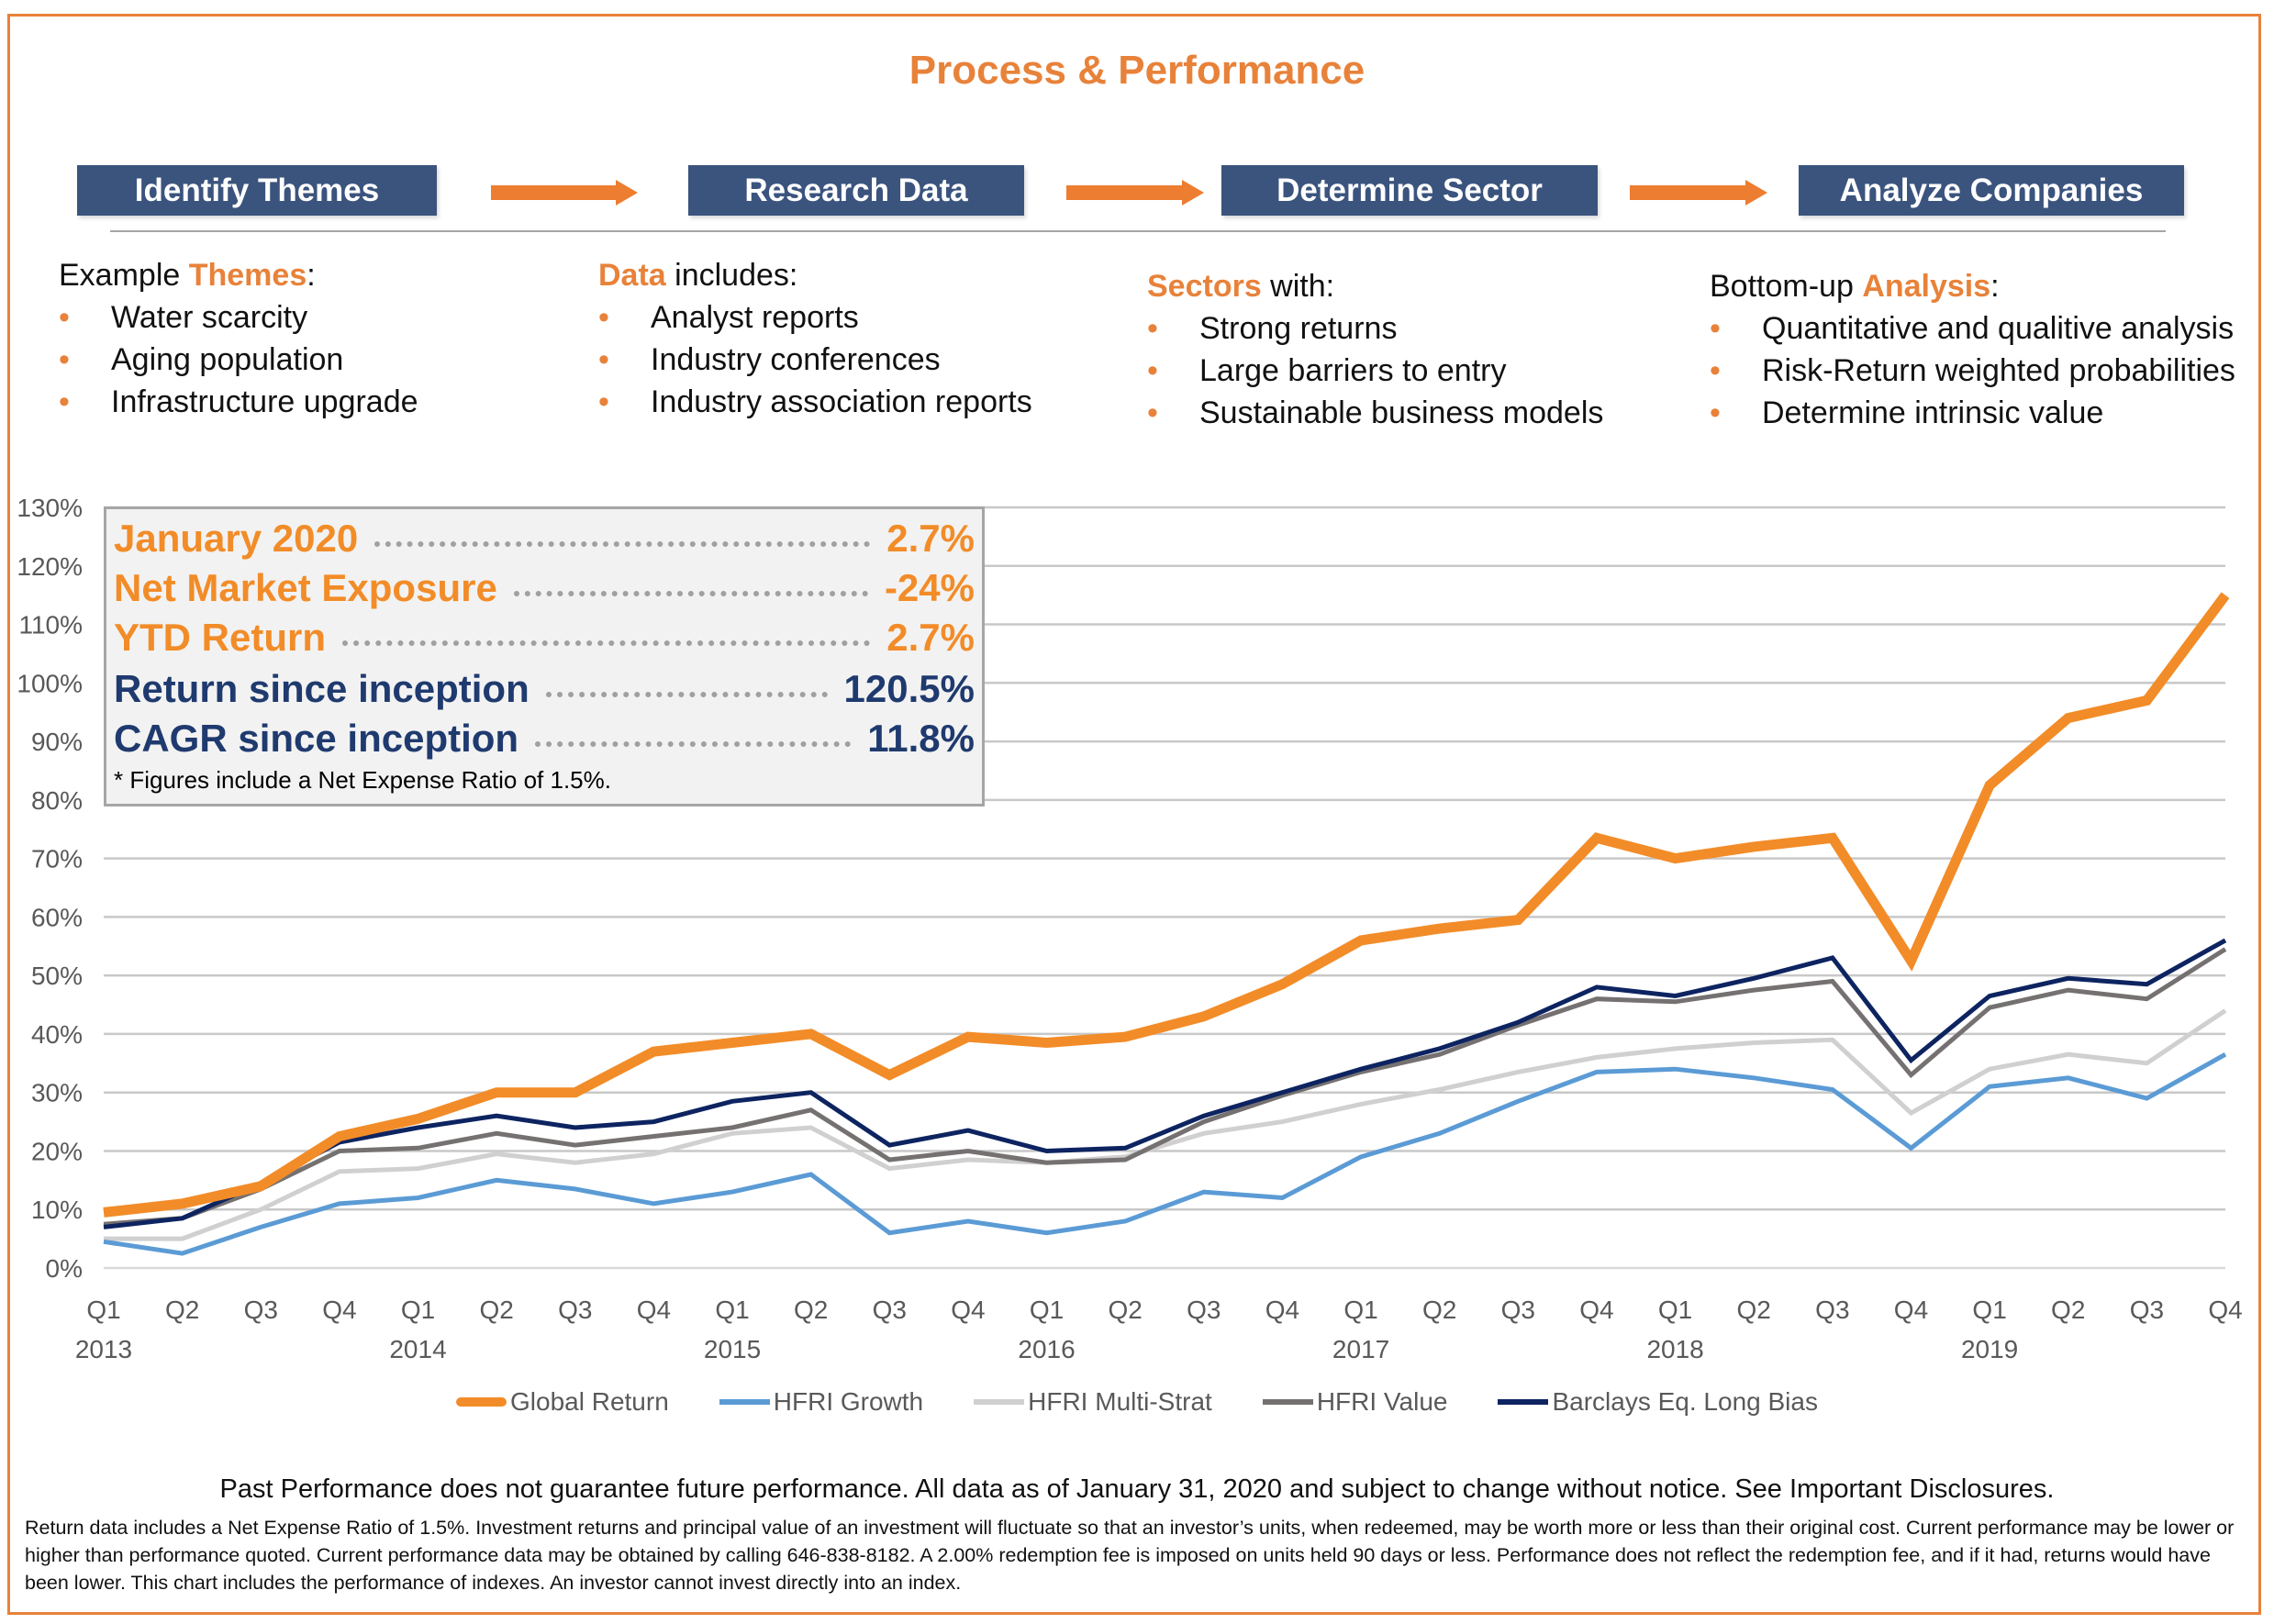 This screenshot has width=2274, height=1624. What do you see at coordinates (821, 1402) in the screenshot?
I see `legend-item-hfri-growth: HFRI Growth` at bounding box center [821, 1402].